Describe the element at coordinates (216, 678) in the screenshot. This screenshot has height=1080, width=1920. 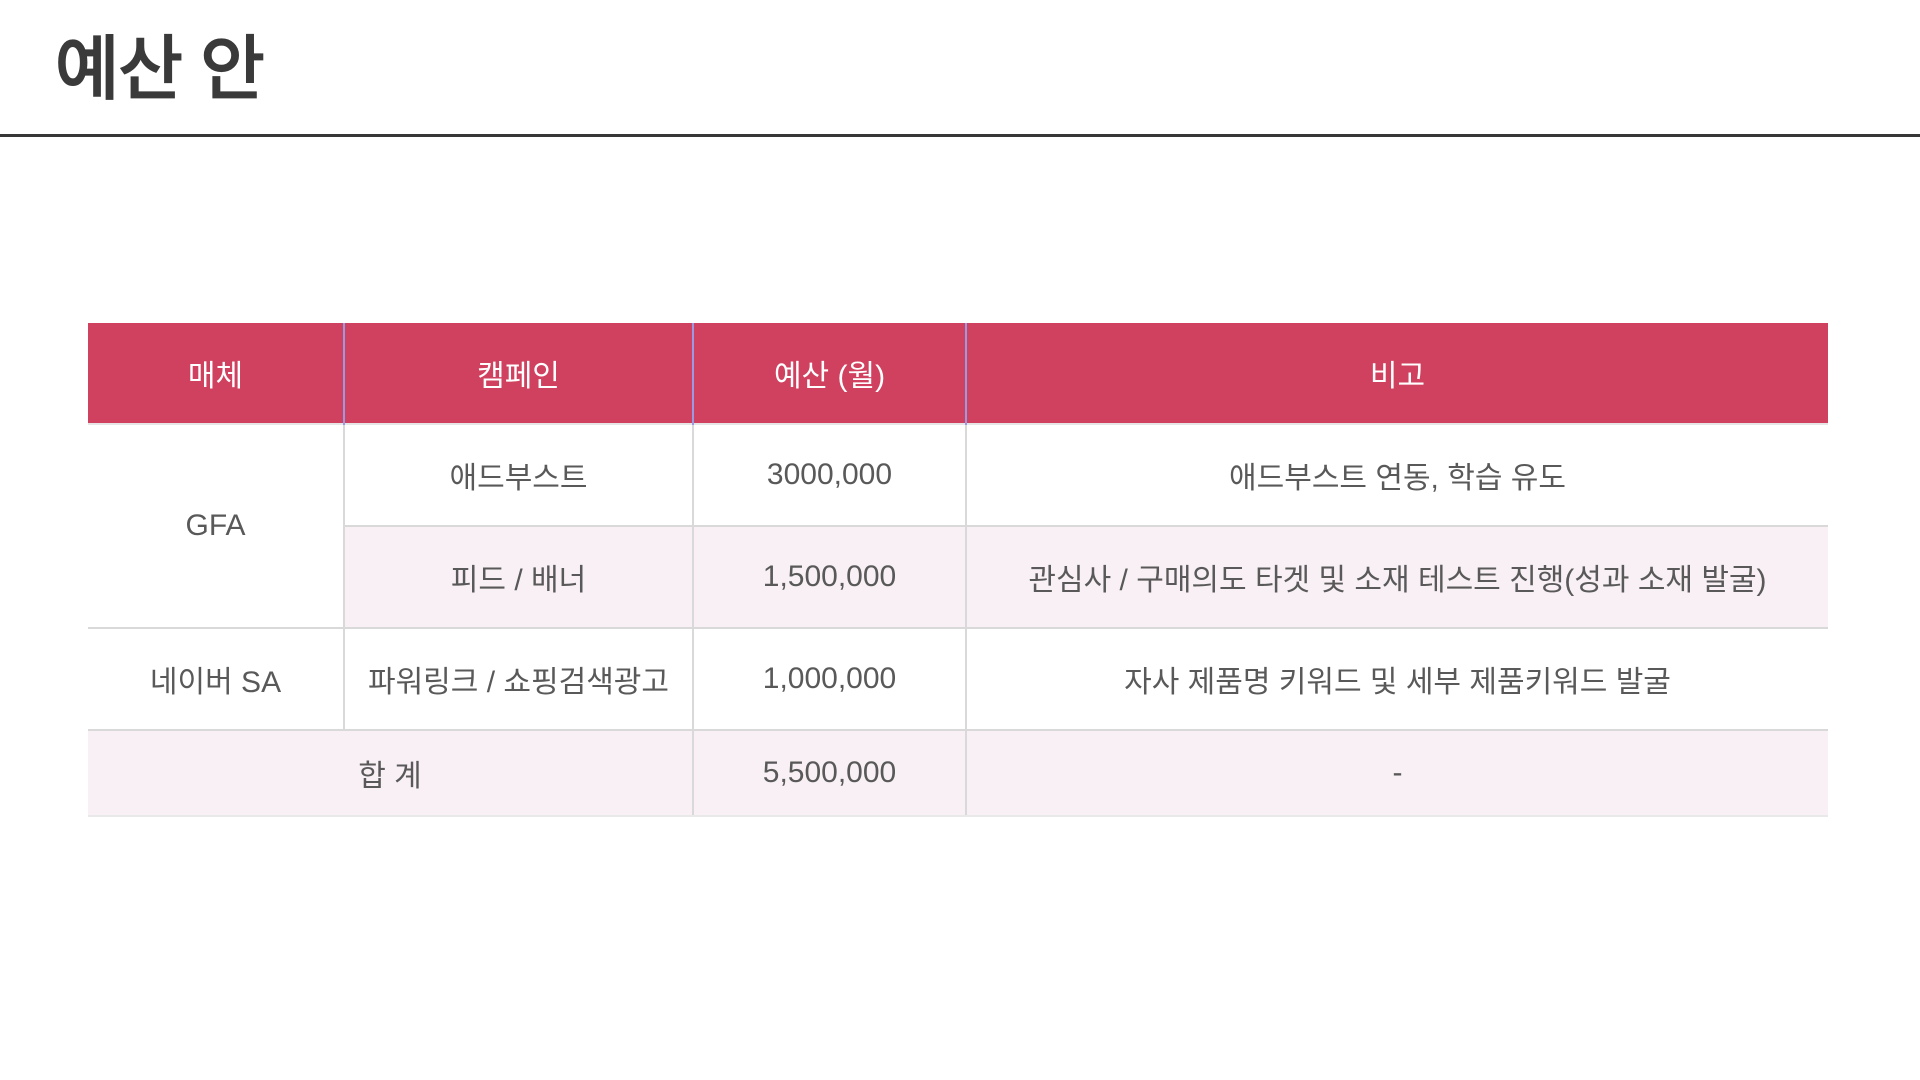
I see `cell-media: 네이버 SA` at that location.